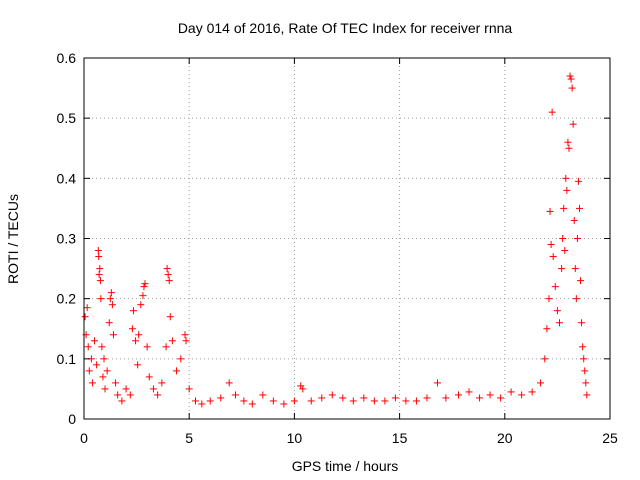 The image size is (640, 480). I want to click on y-tick-label: 0.3, so click(67, 239).